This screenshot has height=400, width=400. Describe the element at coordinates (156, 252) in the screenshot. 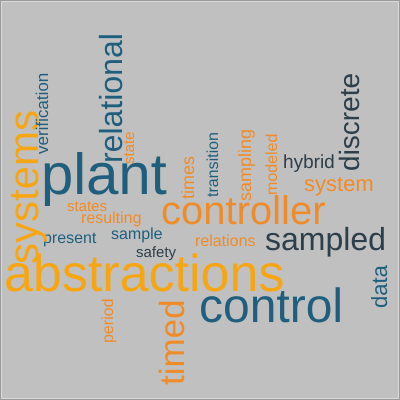

I see `word-safety: safety` at that location.